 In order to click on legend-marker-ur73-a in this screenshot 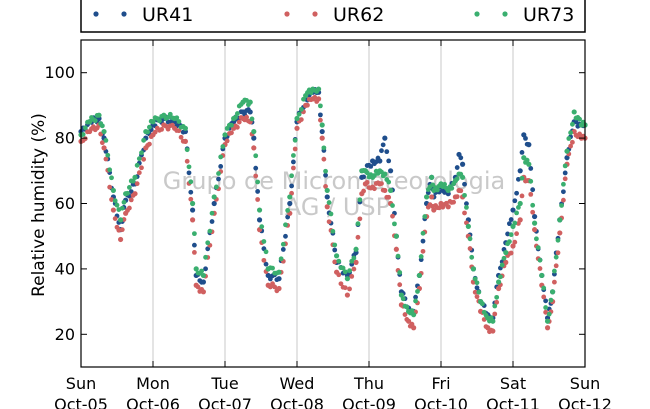, I will do `click(477, 14)`.